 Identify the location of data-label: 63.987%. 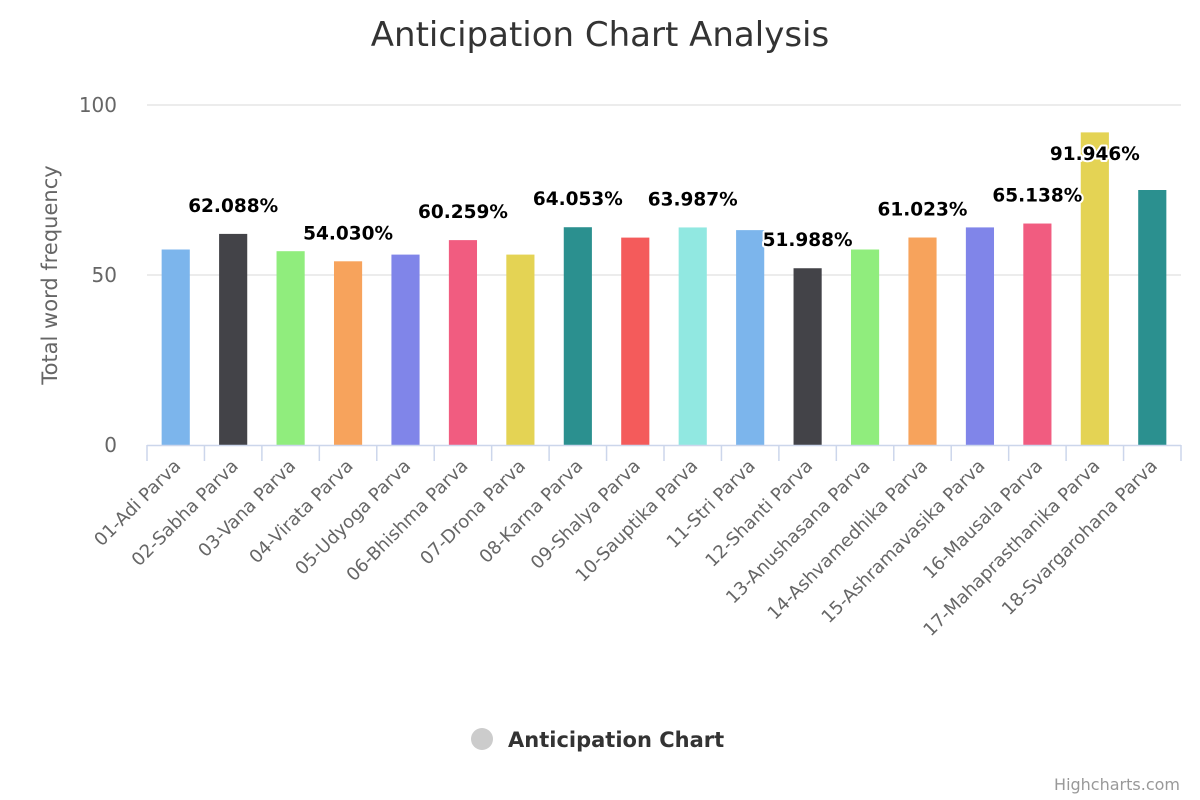
(693, 199).